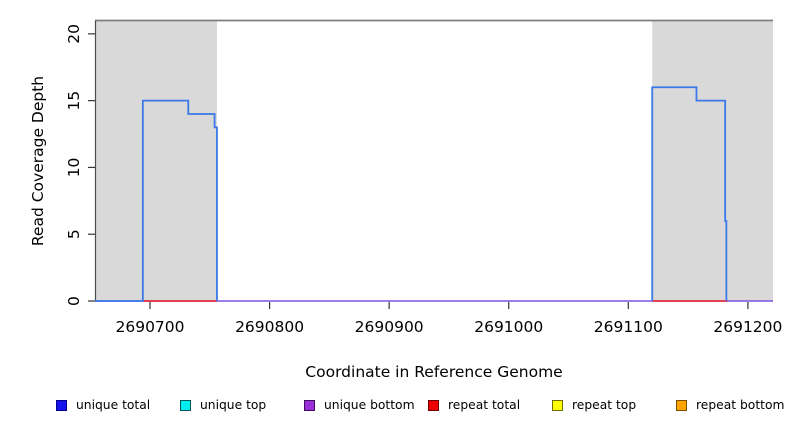 The width and height of the screenshot is (792, 432). Describe the element at coordinates (233, 405) in the screenshot. I see `legend-label-unique-top: unique top` at that location.